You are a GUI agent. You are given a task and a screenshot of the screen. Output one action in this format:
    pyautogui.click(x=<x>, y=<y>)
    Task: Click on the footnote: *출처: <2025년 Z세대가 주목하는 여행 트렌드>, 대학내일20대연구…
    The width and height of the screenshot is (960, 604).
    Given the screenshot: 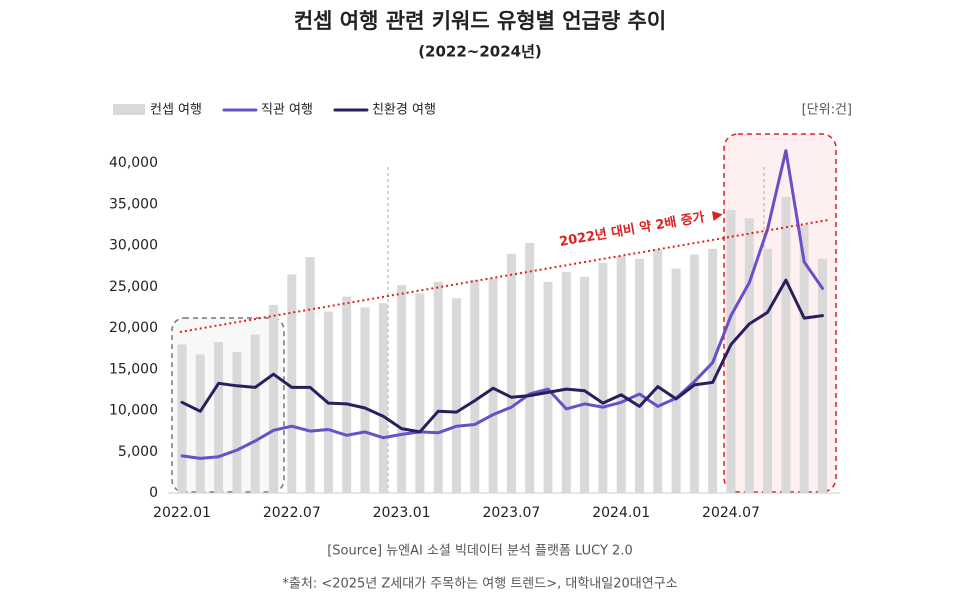 What is the action you would take?
    pyautogui.click(x=479, y=584)
    